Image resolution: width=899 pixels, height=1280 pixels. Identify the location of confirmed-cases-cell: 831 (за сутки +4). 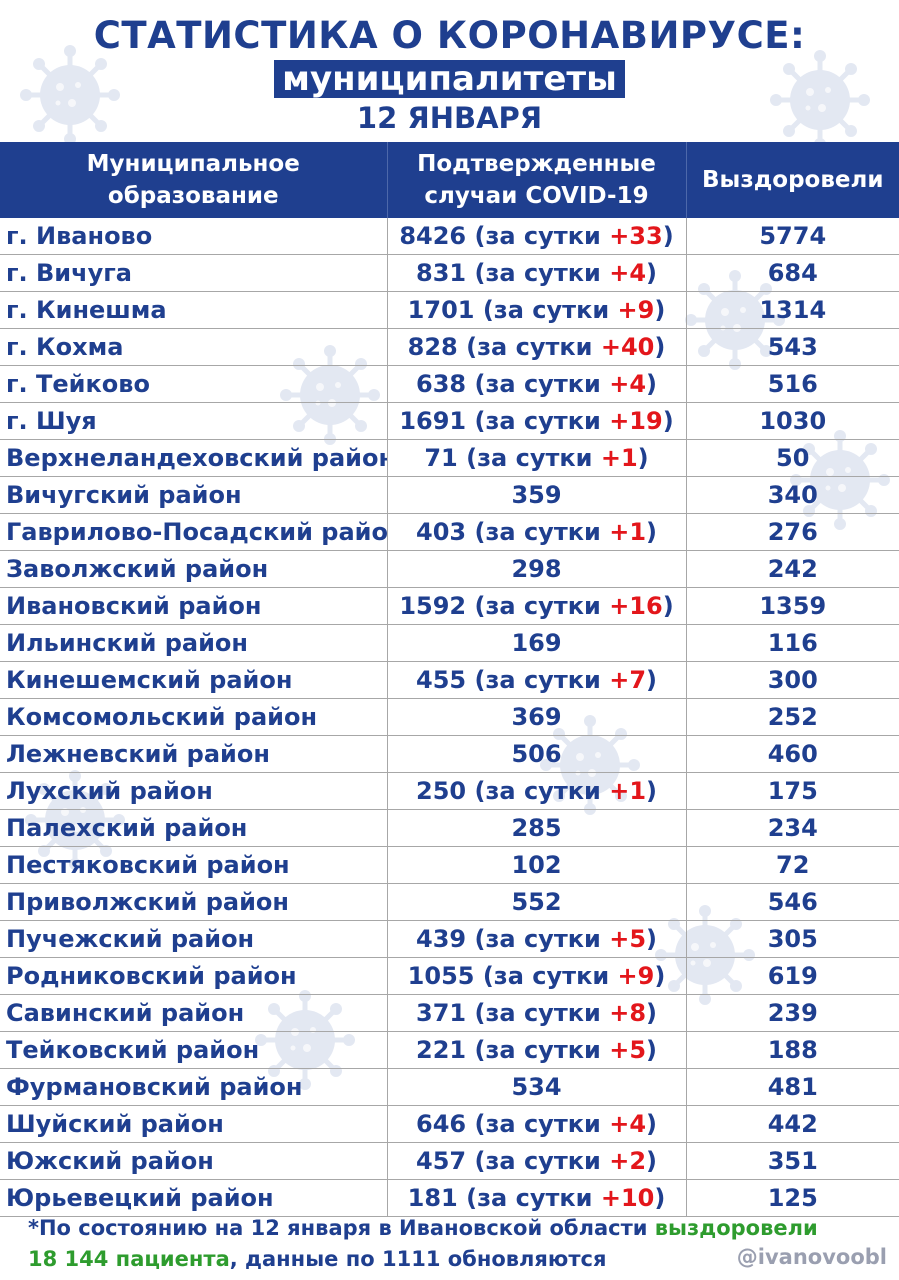
(537, 273).